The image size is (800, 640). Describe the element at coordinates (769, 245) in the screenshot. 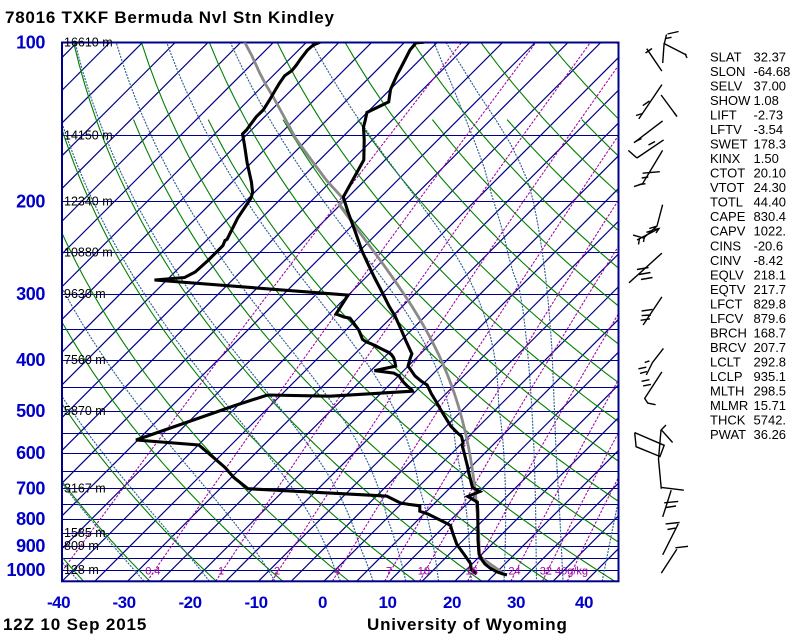

I see `svg-text: -20.6` at that location.